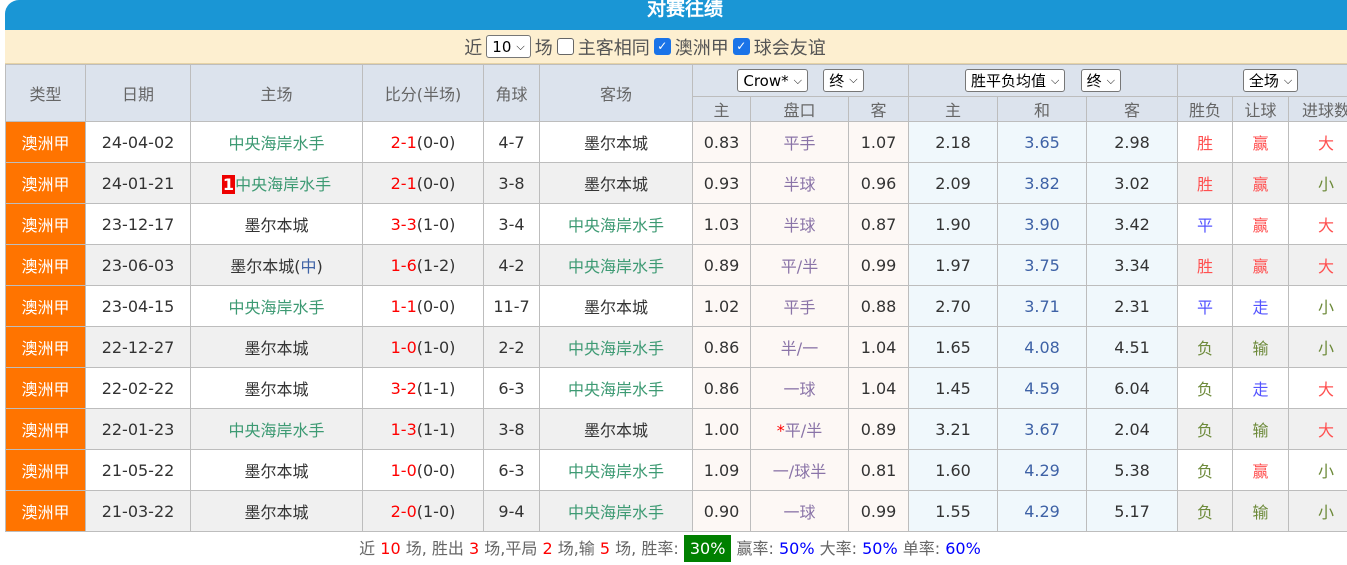 The image size is (1347, 565). I want to click on ah-line-cell: 一/球半, so click(800, 470).